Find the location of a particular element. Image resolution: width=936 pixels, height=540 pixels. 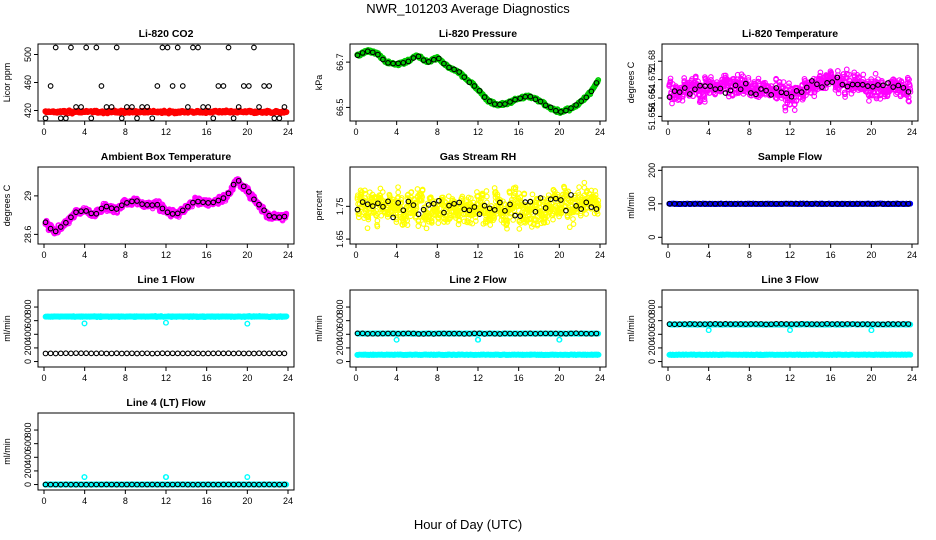

x-tick-label: 12 is located at coordinates (478, 132).